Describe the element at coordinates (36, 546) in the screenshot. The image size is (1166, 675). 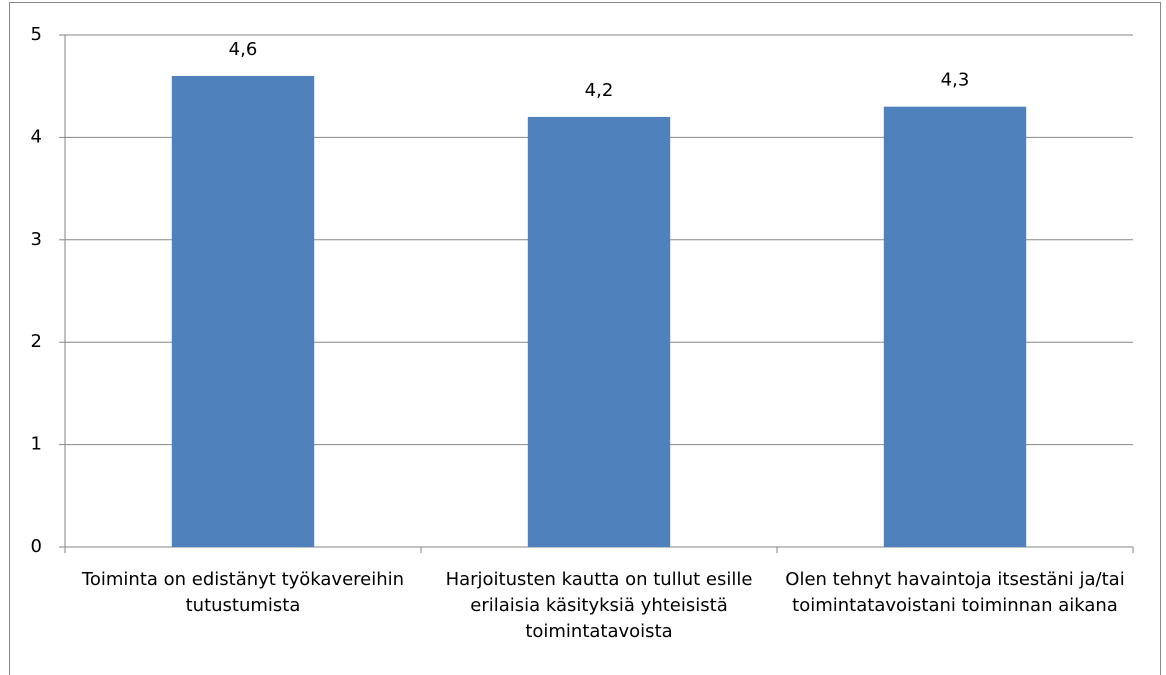
I see `y-tick-label: 0` at that location.